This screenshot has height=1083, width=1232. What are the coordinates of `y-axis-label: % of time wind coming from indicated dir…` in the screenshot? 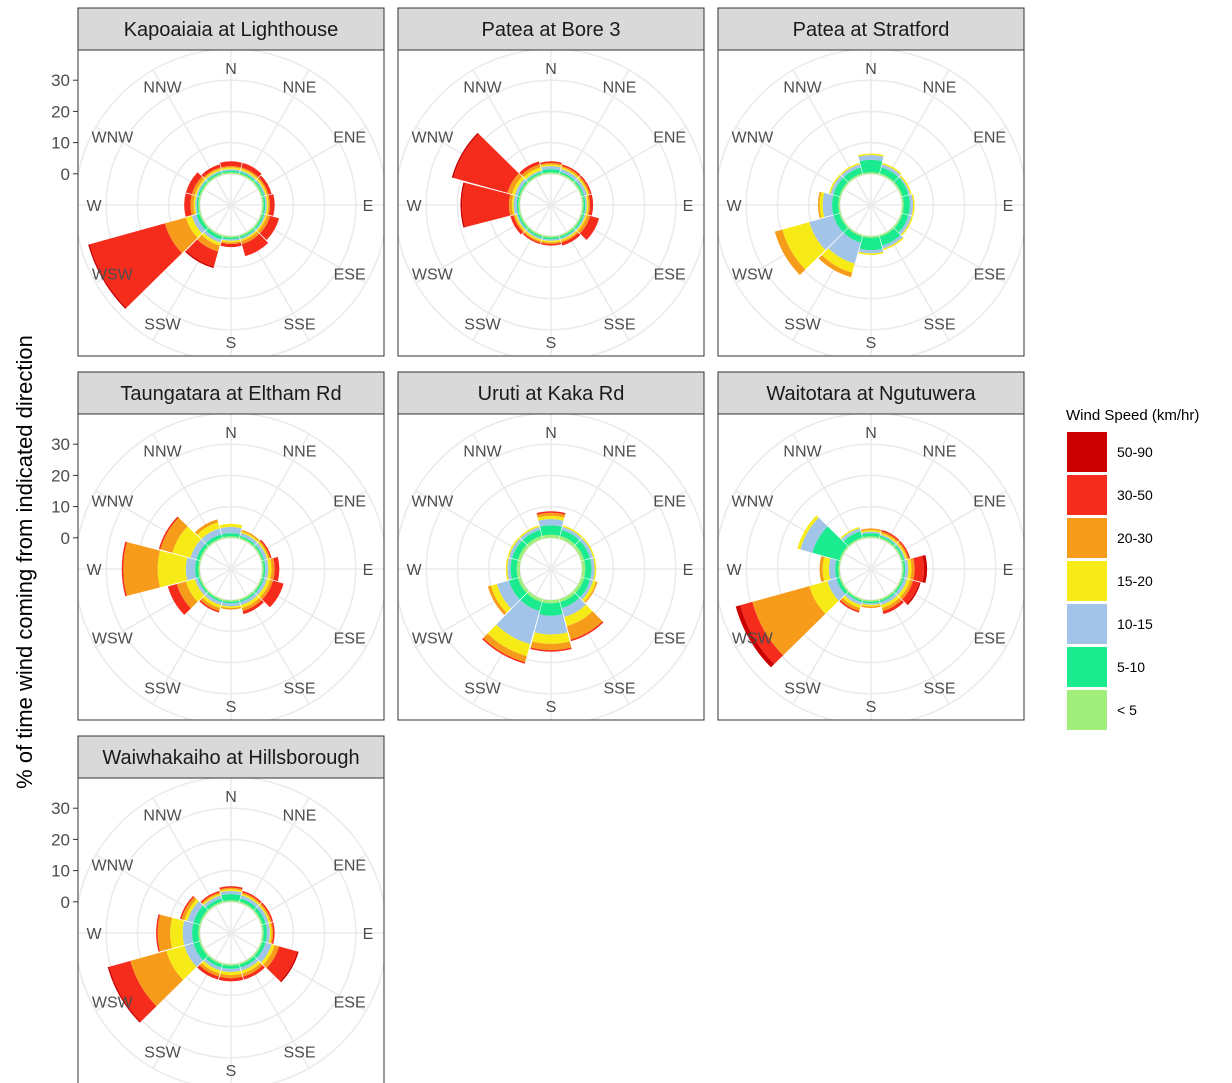 It's located at (24, 562).